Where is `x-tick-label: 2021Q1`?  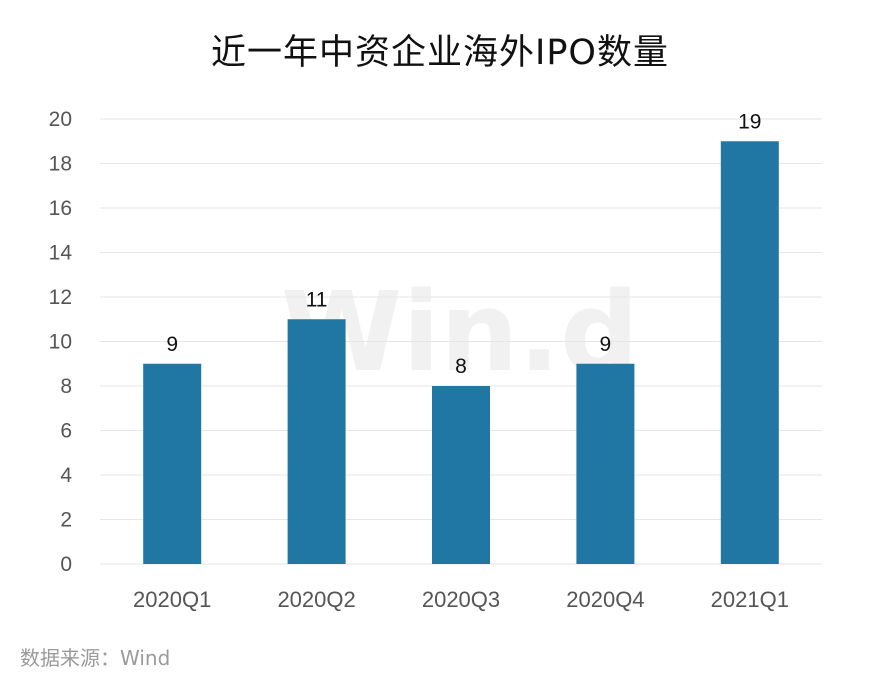 x-tick-label: 2021Q1 is located at coordinates (750, 599).